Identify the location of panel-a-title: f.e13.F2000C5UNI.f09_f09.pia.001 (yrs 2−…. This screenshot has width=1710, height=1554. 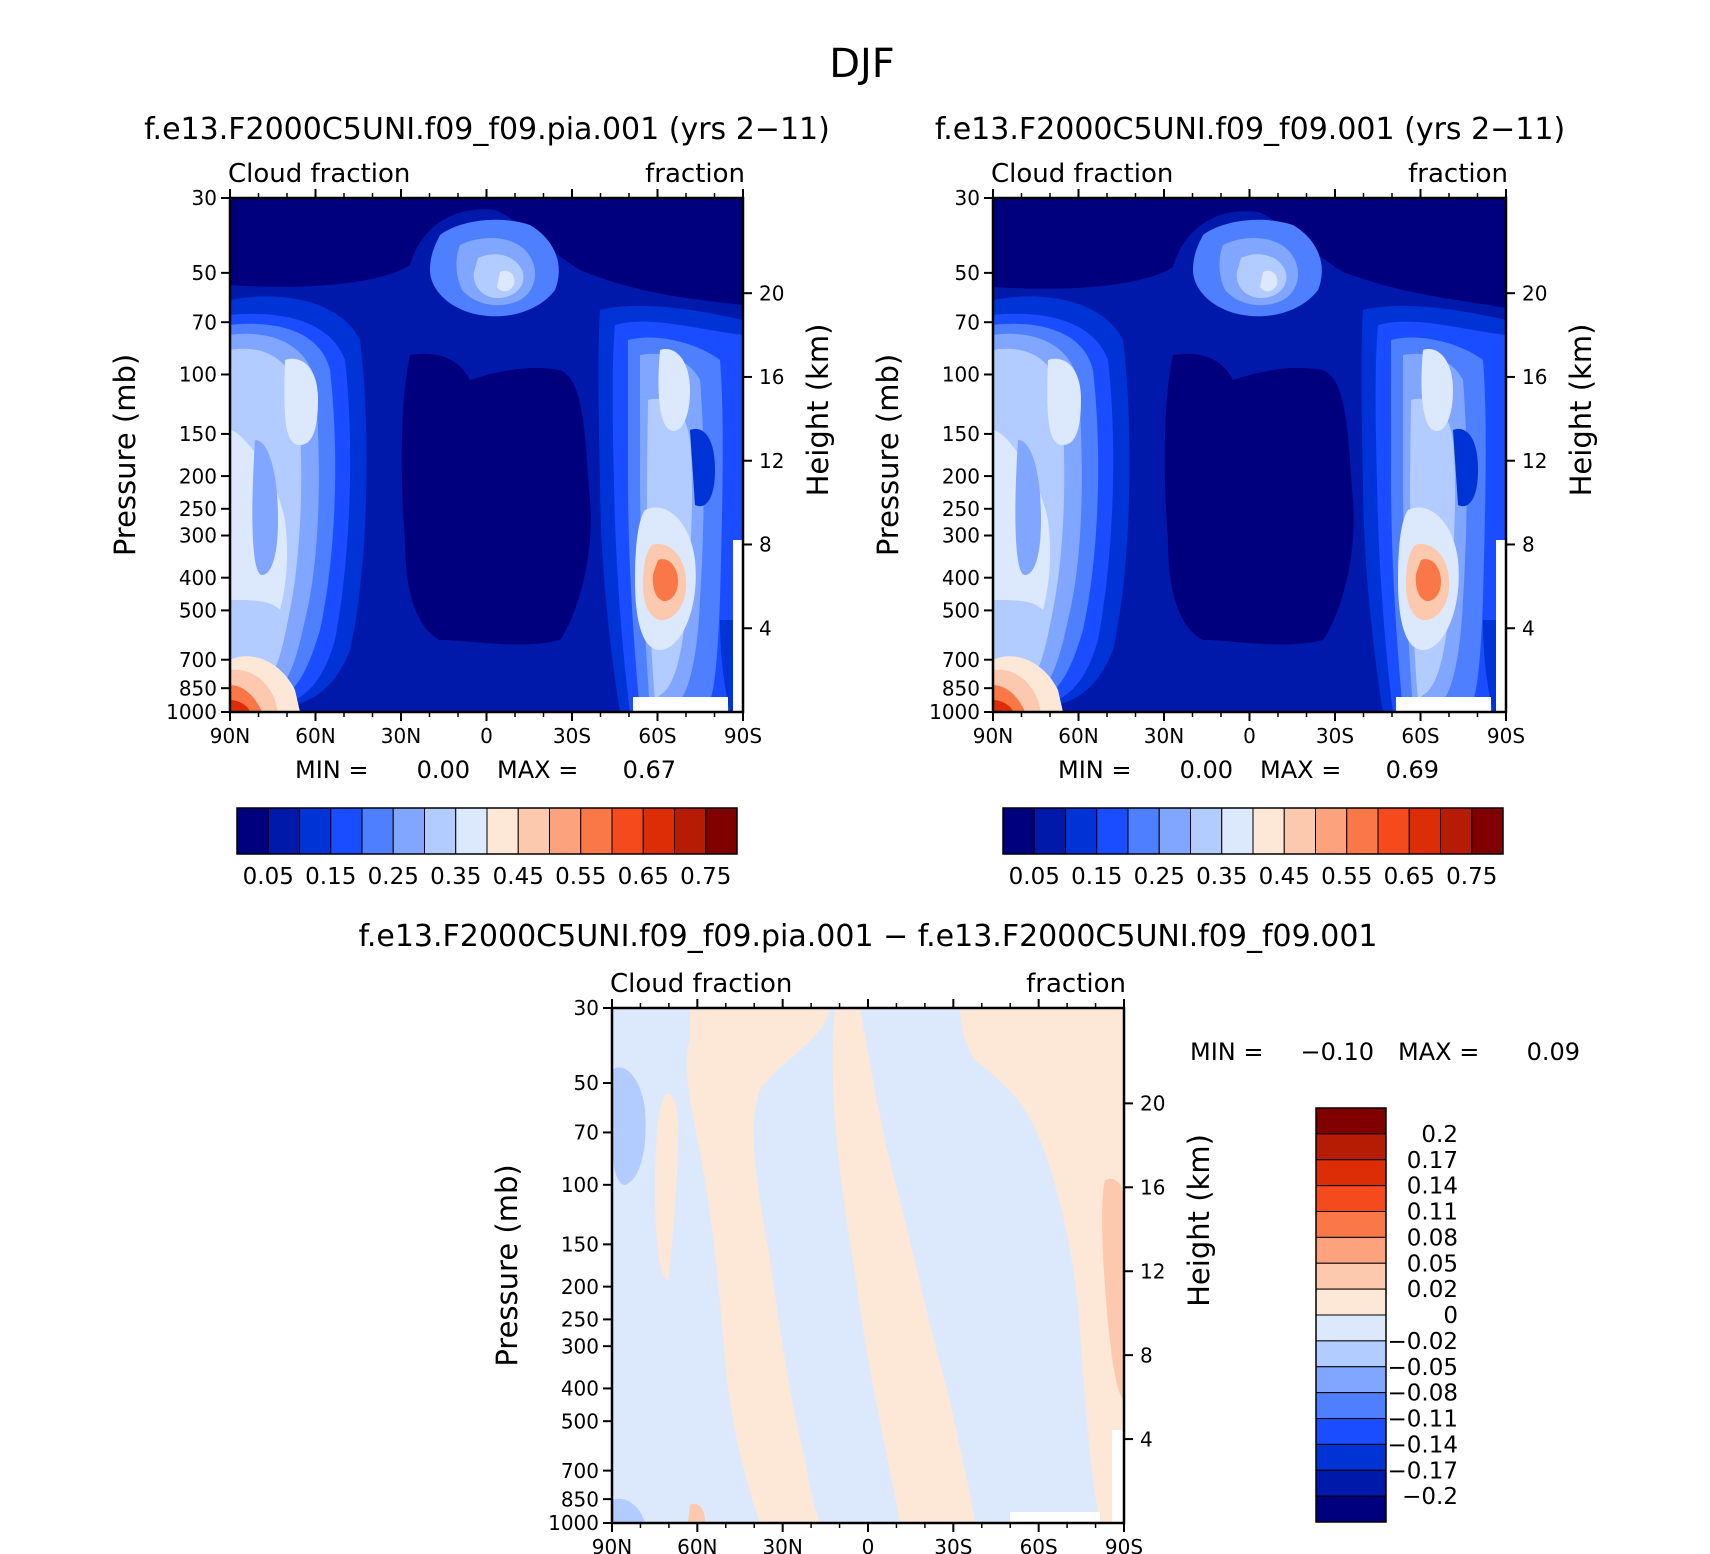
(487, 129).